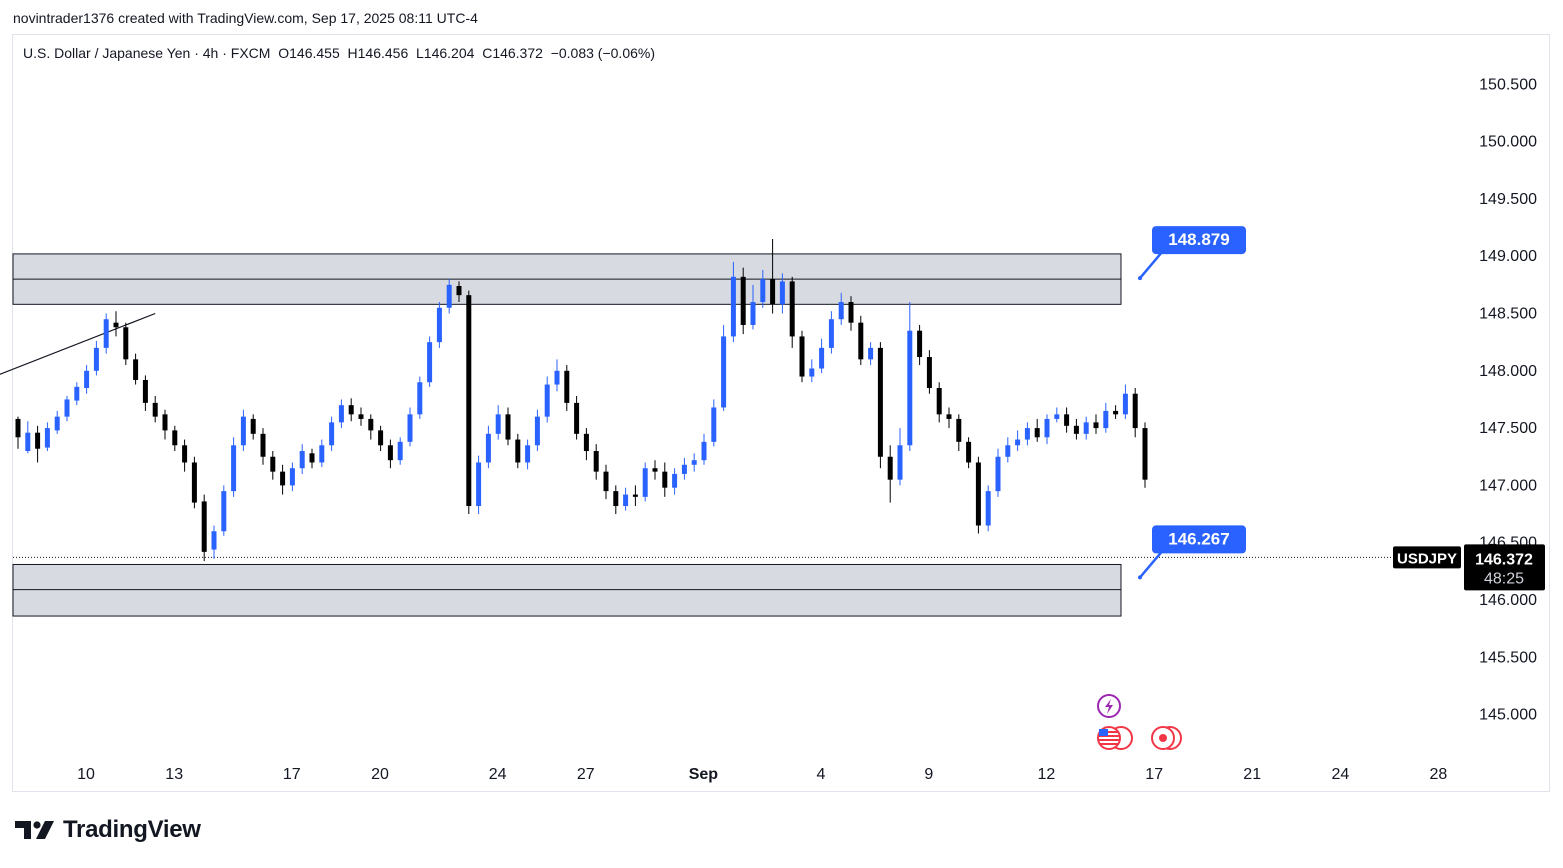 The image size is (1563, 868). Describe the element at coordinates (1139, 722) in the screenshot. I see `event-icons` at that location.